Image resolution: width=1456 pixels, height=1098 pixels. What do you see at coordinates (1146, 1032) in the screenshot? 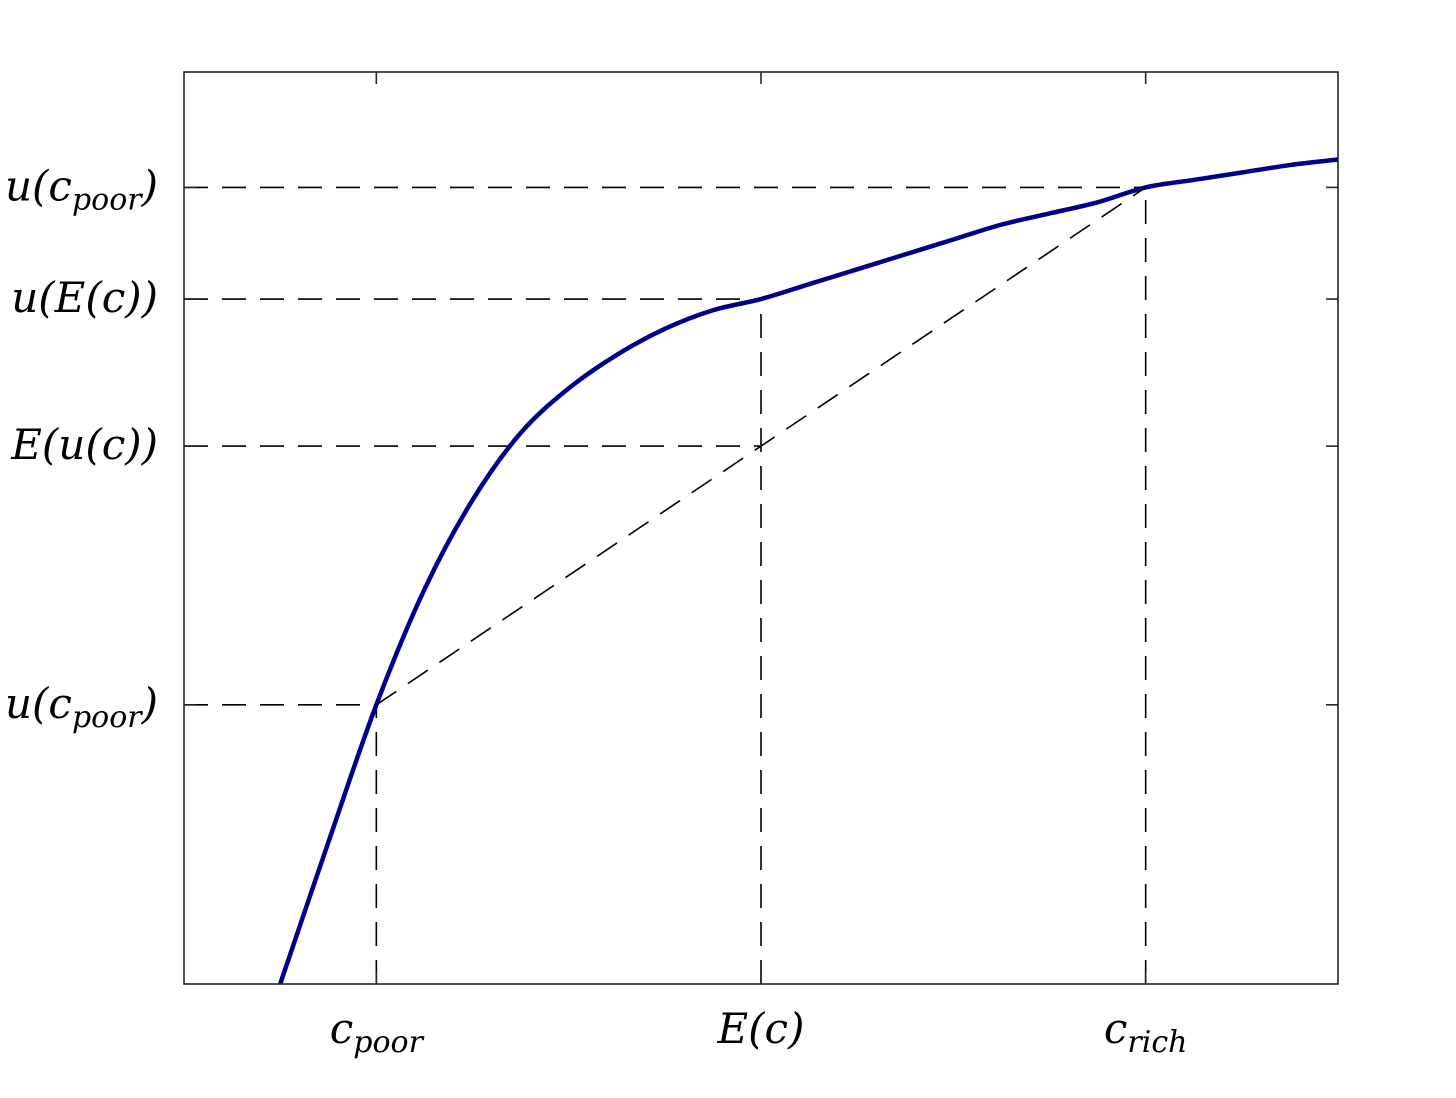
I see `x-tick-label-2: crich` at bounding box center [1146, 1032].